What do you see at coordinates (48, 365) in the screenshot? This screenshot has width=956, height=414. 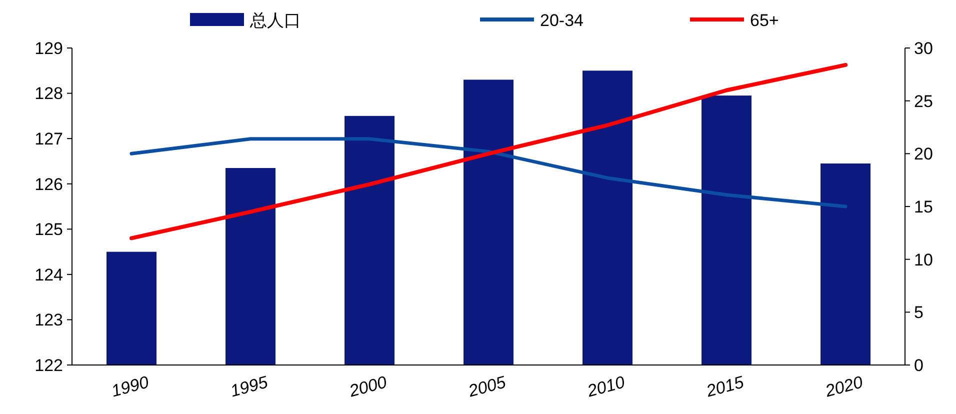 I see `y-tick-label: 122` at bounding box center [48, 365].